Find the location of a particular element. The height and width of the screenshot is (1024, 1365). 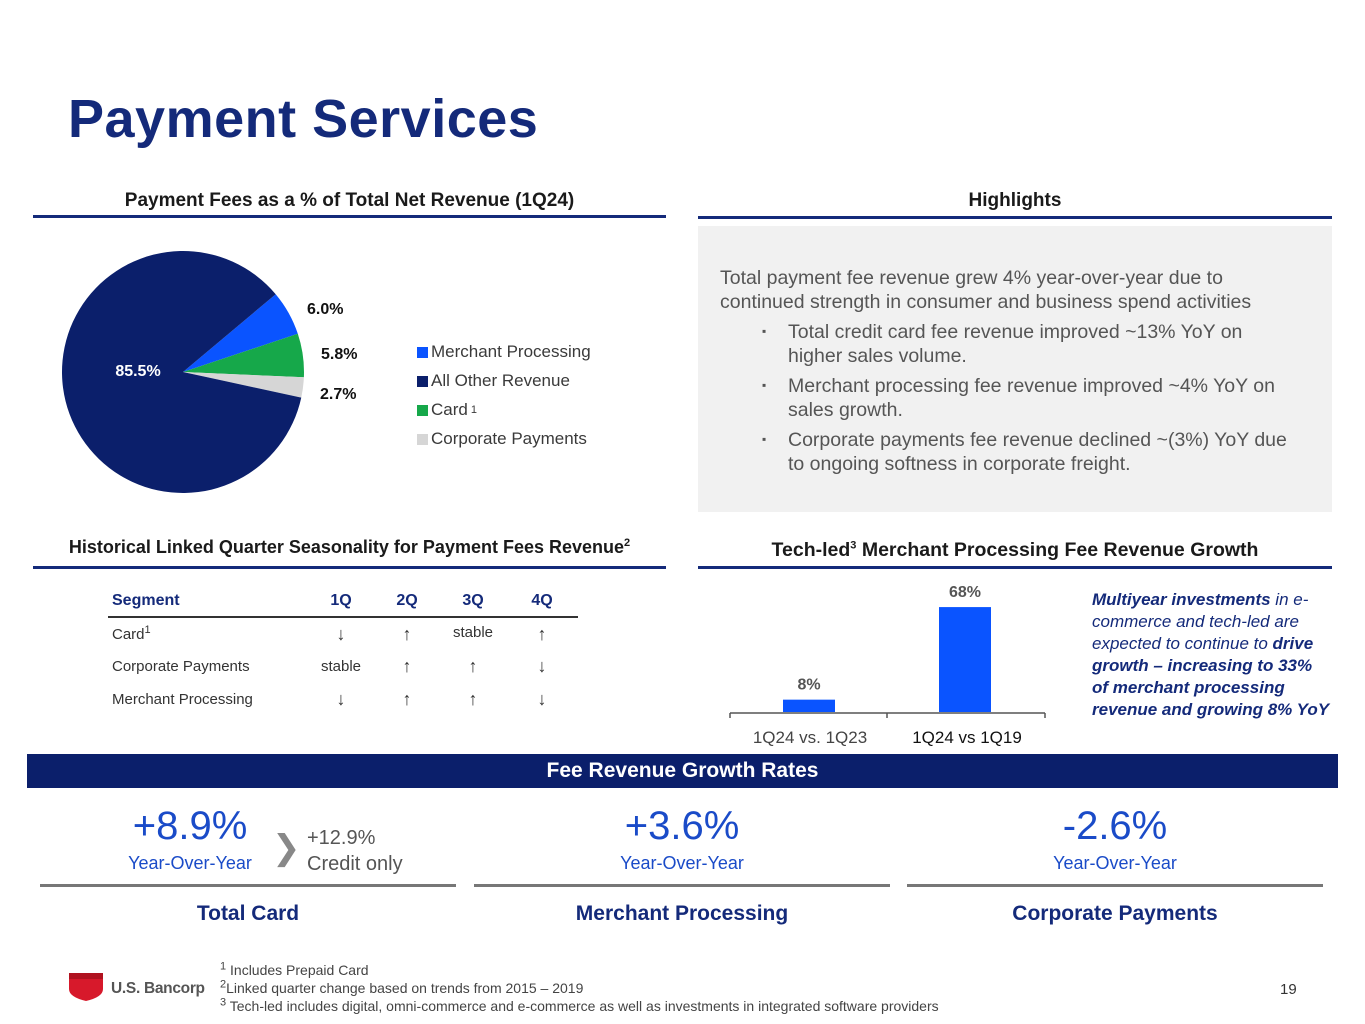

footnote-num: 2 is located at coordinates (223, 984).